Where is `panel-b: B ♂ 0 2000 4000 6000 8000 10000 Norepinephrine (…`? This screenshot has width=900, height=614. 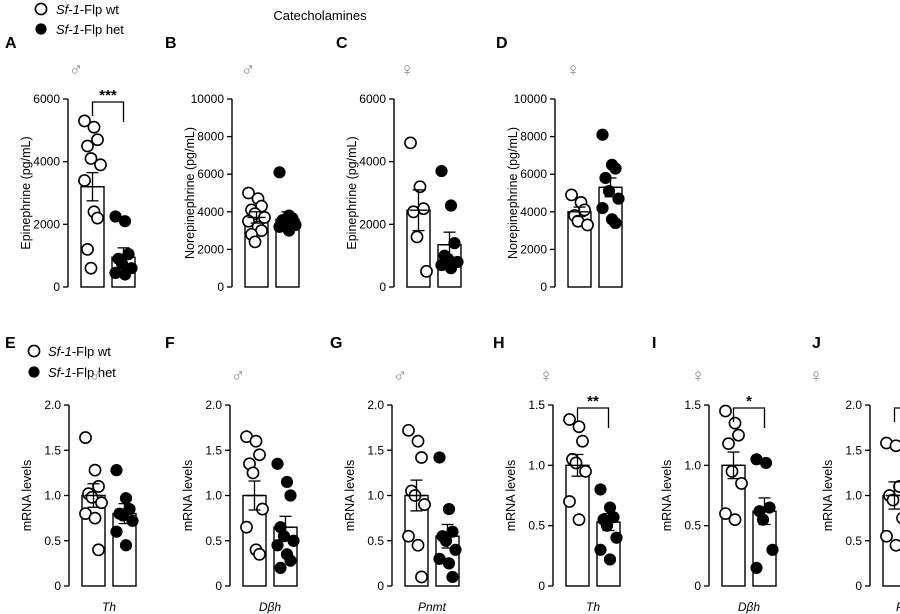 panel-b: B ♂ 0 2000 4000 6000 8000 10000 Norepinephrine (… is located at coordinates (233, 164).